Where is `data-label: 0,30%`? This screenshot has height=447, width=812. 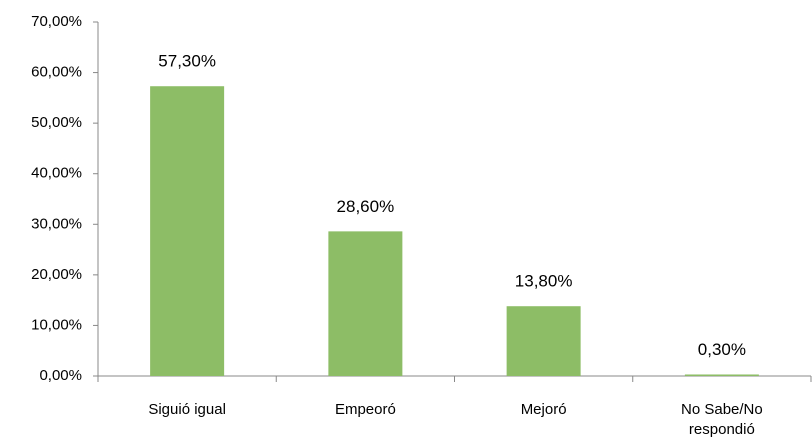
data-label: 0,30% is located at coordinates (722, 349).